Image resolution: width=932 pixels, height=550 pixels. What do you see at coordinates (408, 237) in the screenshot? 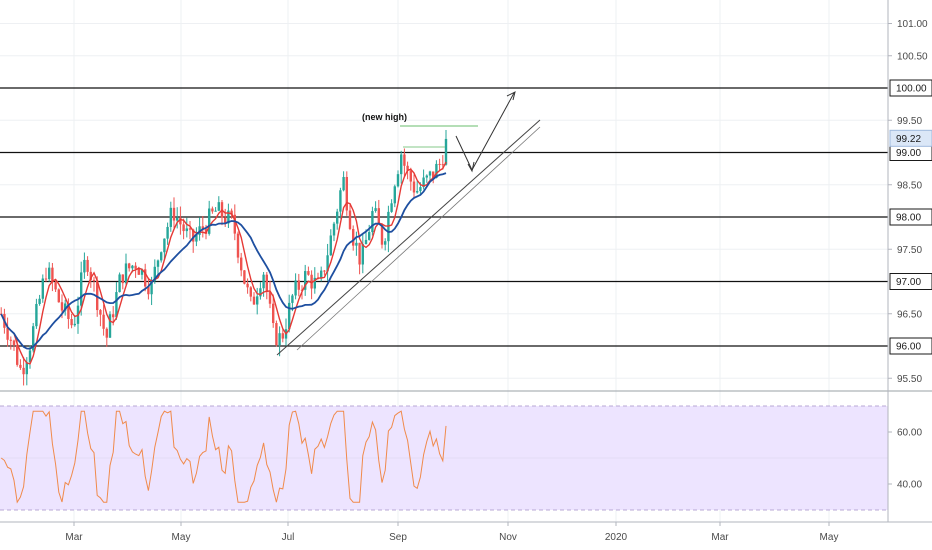
I see `trendline` at bounding box center [408, 237].